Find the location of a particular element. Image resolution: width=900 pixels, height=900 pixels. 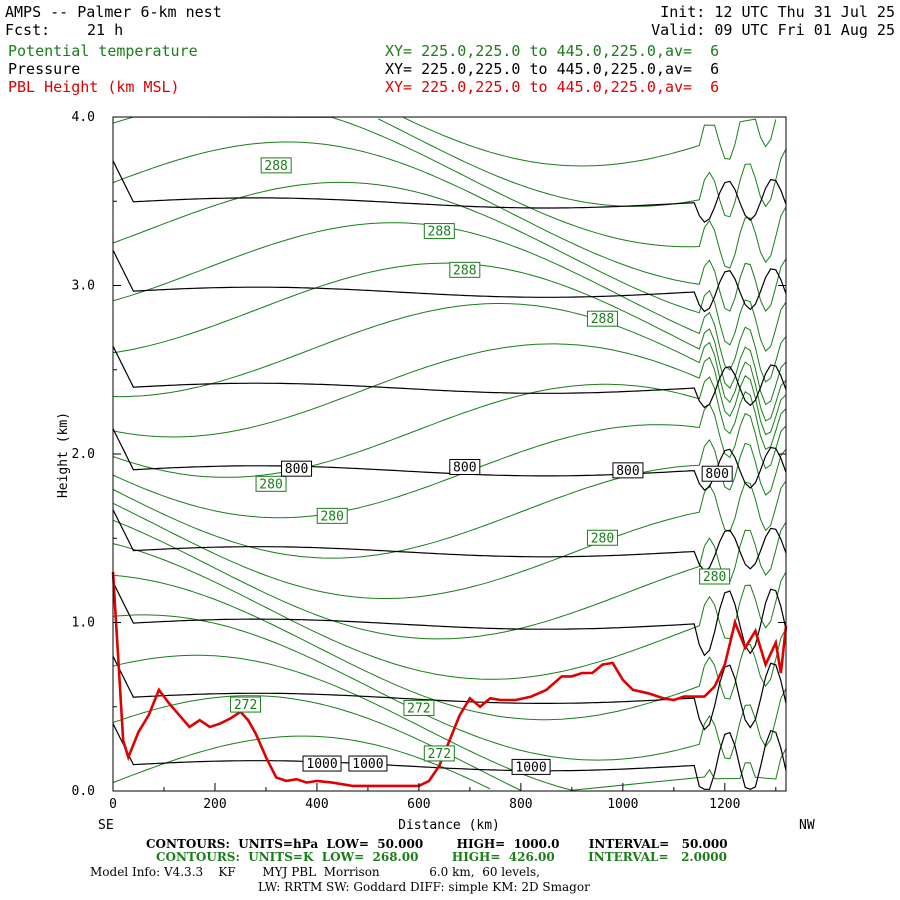

y-tick-label: 0.0 is located at coordinates (83, 791).